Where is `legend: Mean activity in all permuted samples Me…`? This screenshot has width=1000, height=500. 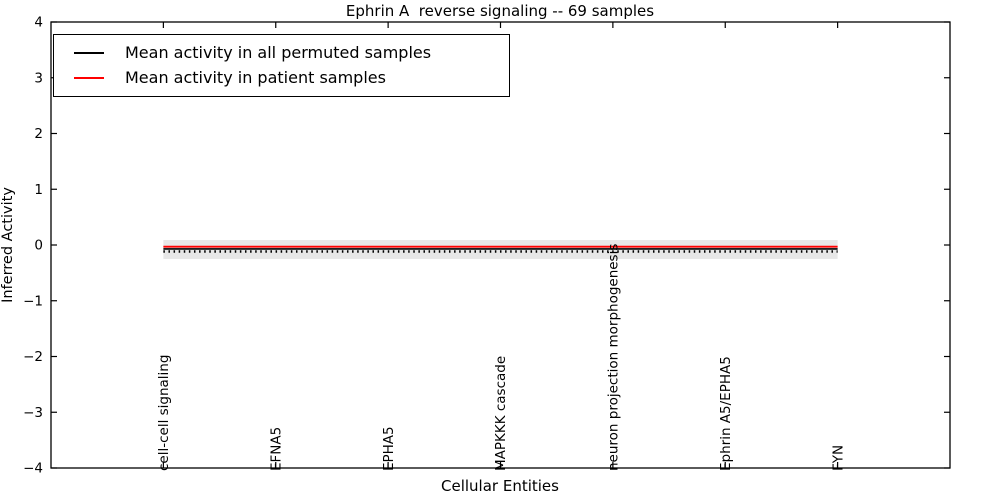 legend: Mean activity in all permuted samples Me… is located at coordinates (281, 65).